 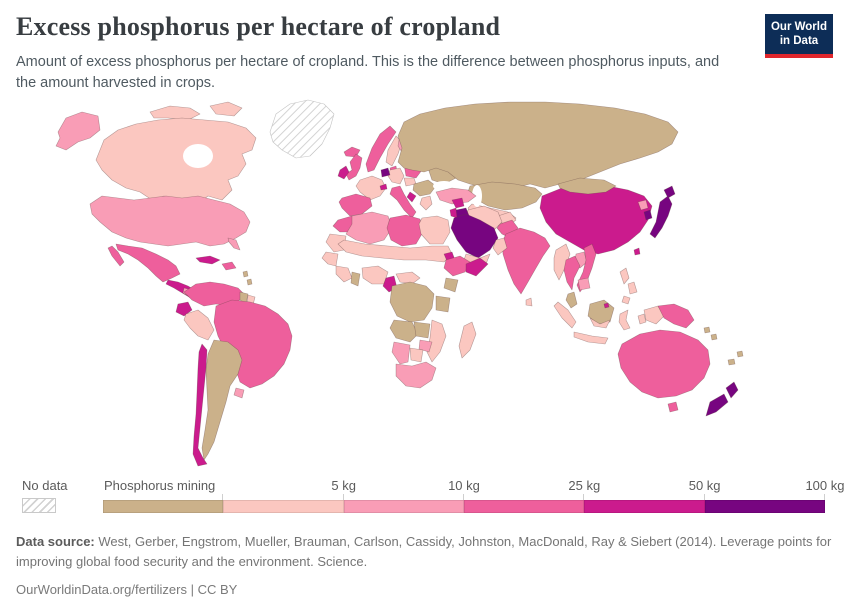 I want to click on region-new-guinea-west, so click(x=654, y=315).